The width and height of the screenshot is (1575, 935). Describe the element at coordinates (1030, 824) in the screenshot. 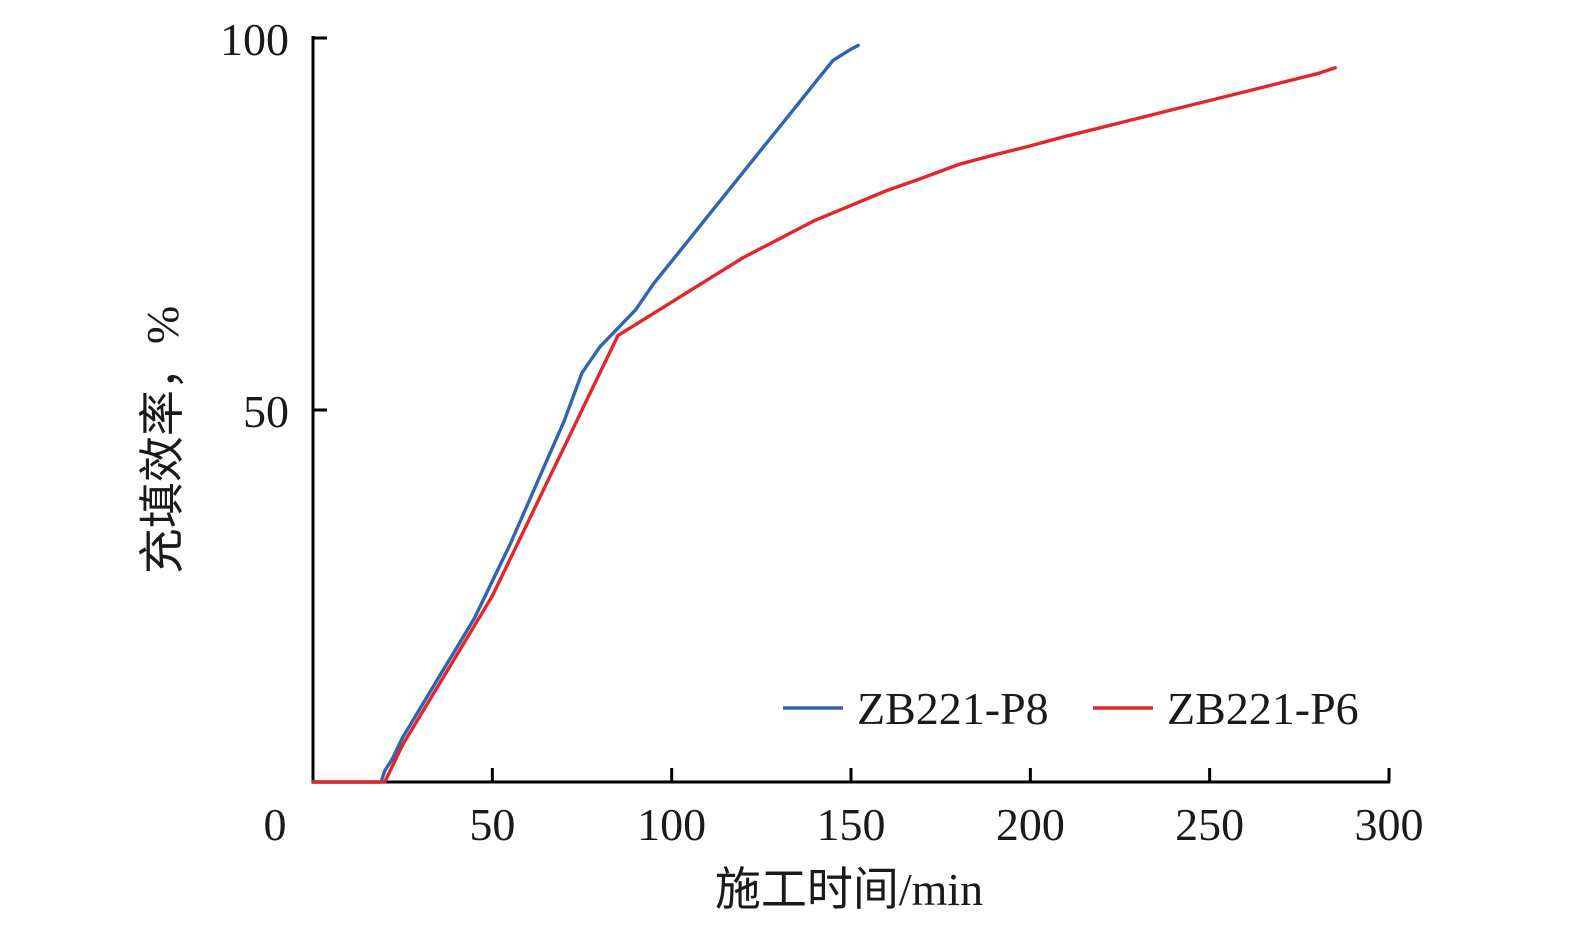

I see `x-tick-label: 200` at that location.